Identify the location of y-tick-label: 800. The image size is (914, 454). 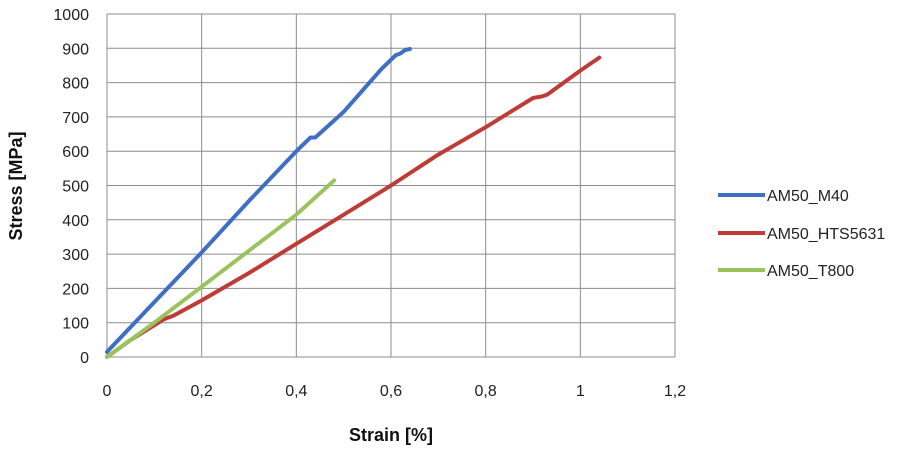
(75, 84).